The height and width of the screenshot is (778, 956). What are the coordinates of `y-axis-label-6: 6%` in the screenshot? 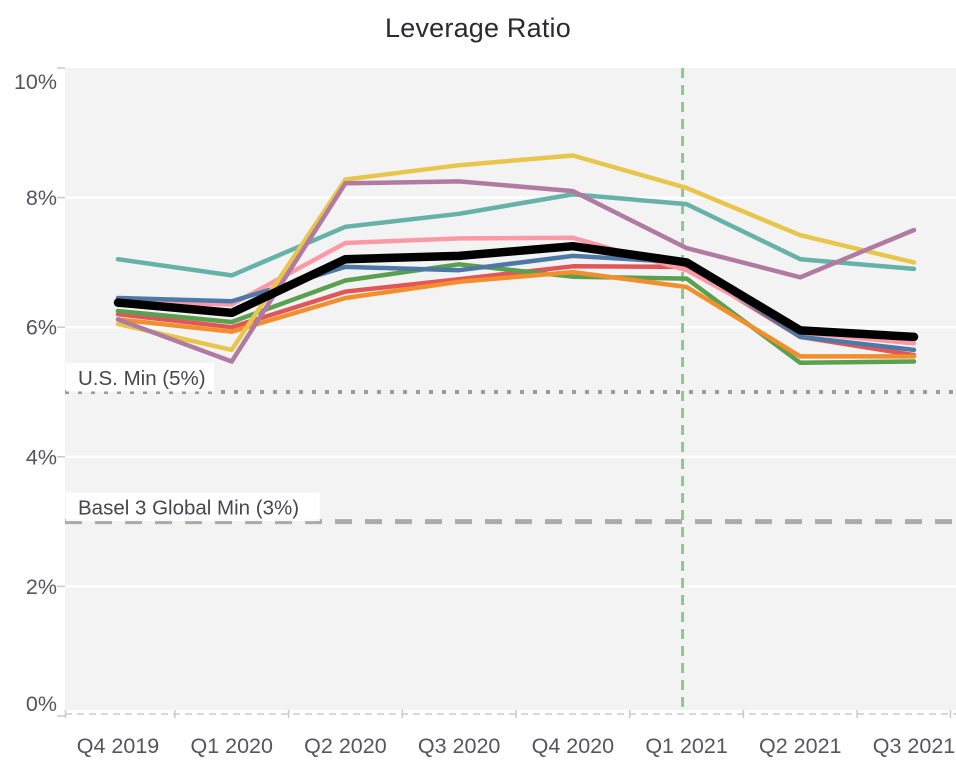 It's located at (41, 328).